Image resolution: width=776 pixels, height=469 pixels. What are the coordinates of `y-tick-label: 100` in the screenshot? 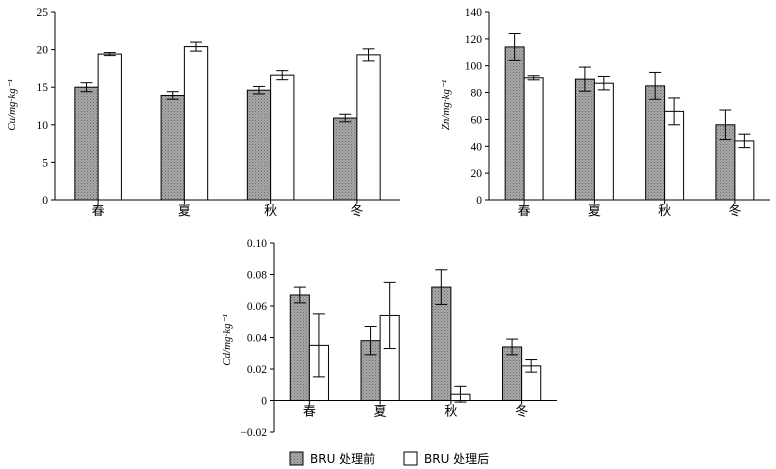 It's located at (474, 67).